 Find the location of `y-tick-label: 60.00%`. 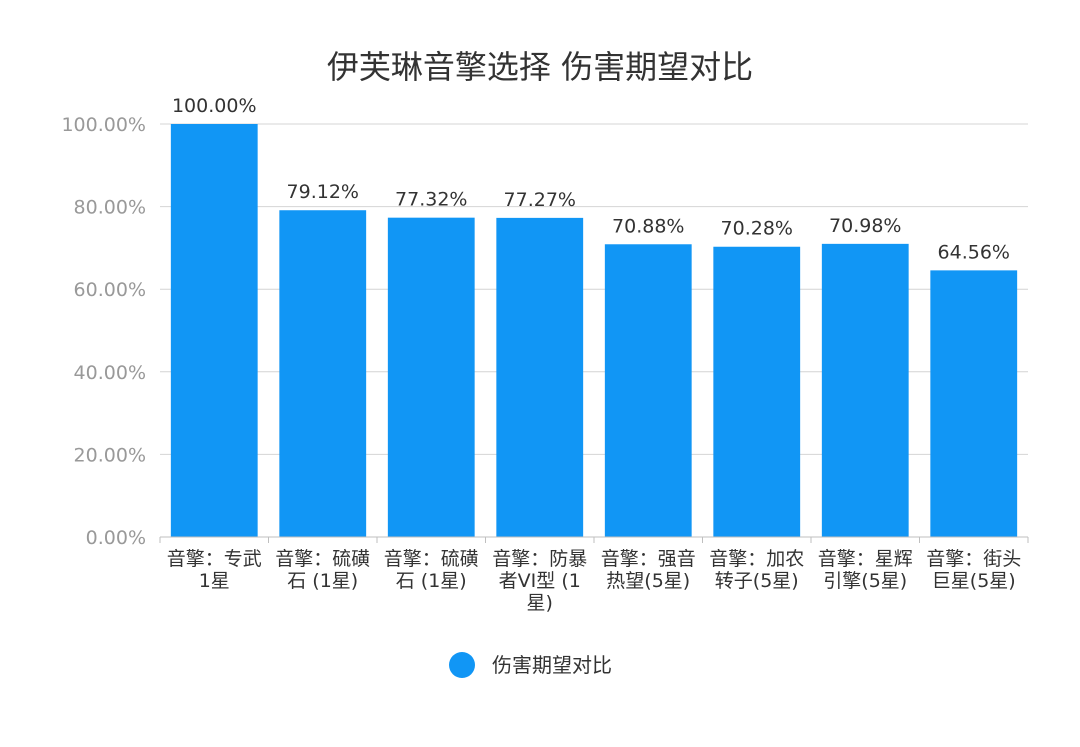

y-tick-label: 60.00% is located at coordinates (110, 290).